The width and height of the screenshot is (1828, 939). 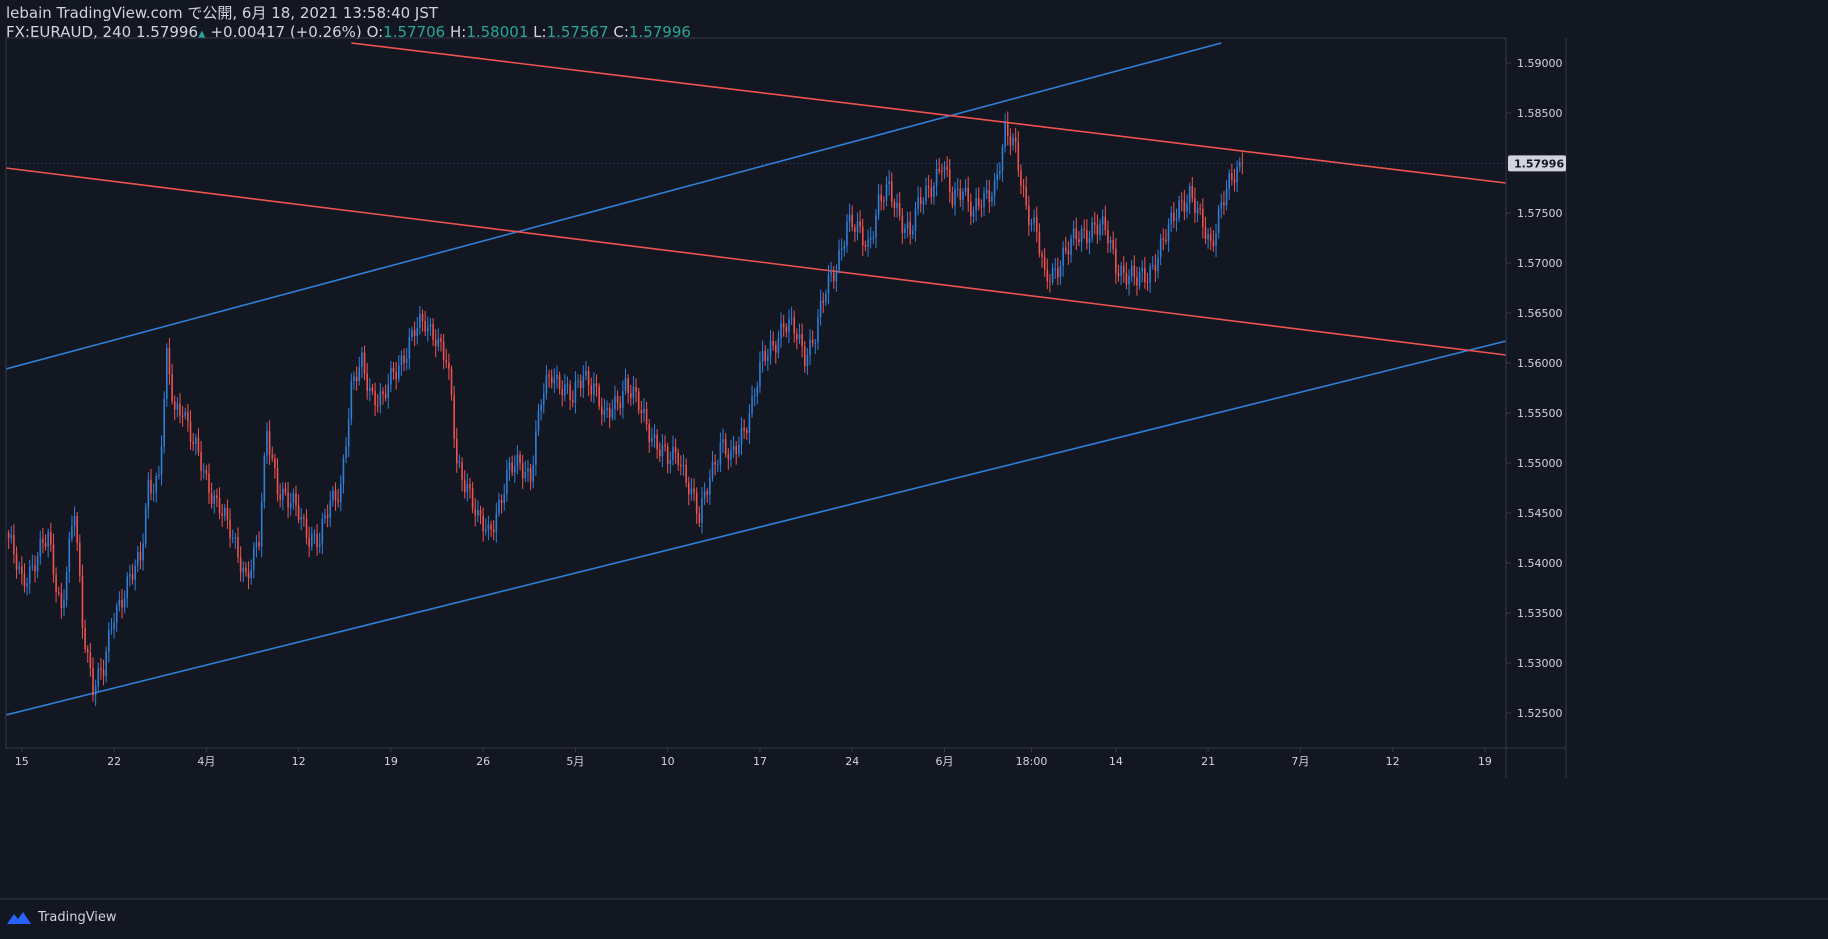 I want to click on up-arrow-icon: ▲, so click(x=202, y=34).